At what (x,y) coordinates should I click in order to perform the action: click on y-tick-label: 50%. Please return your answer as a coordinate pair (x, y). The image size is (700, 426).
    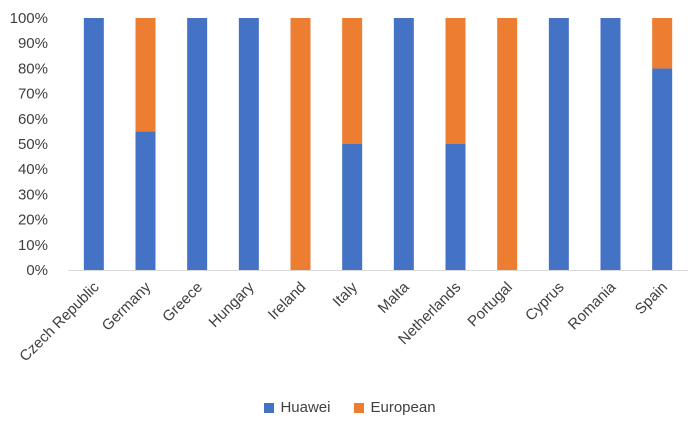
    Looking at the image, I should click on (33, 144).